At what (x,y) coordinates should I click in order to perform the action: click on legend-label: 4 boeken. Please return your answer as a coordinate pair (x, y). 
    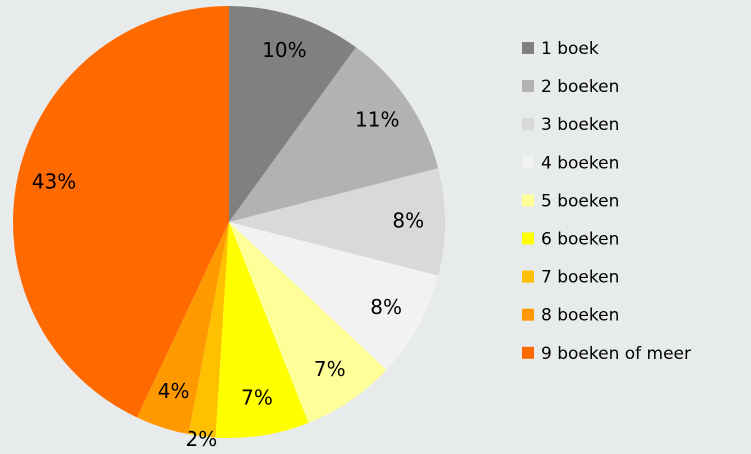
    Looking at the image, I should click on (580, 163).